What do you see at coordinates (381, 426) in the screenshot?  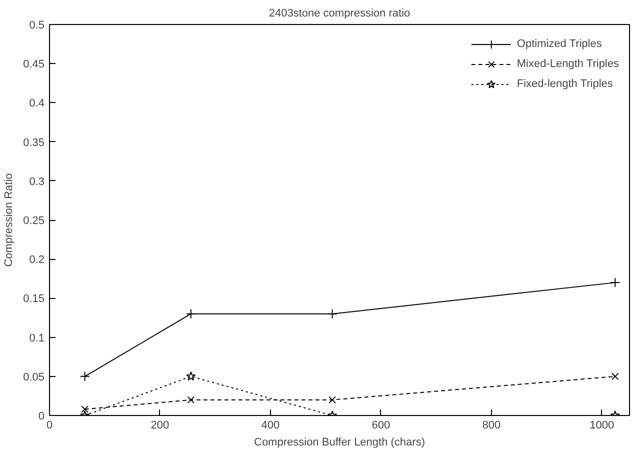 I see `x-tick-label: 600` at bounding box center [381, 426].